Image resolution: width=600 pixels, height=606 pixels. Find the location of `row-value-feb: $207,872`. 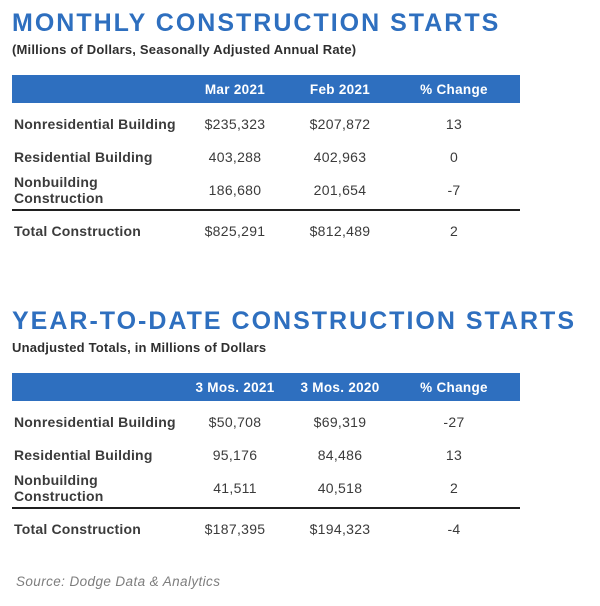

row-value-feb: $207,872 is located at coordinates (340, 123).